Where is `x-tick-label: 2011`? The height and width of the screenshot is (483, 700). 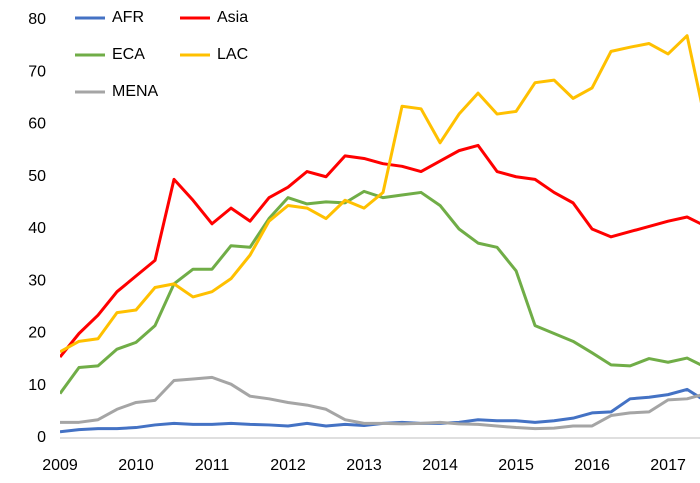 x-tick-label: 2011 is located at coordinates (212, 465).